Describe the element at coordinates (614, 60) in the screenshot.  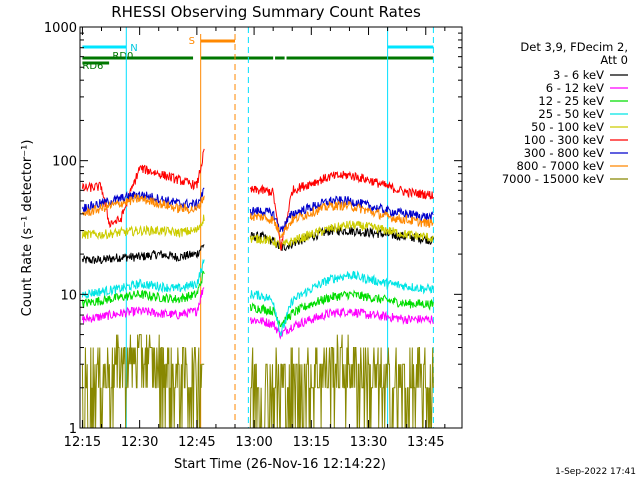
I see `legend-header-line-2: Att 0` at that location.